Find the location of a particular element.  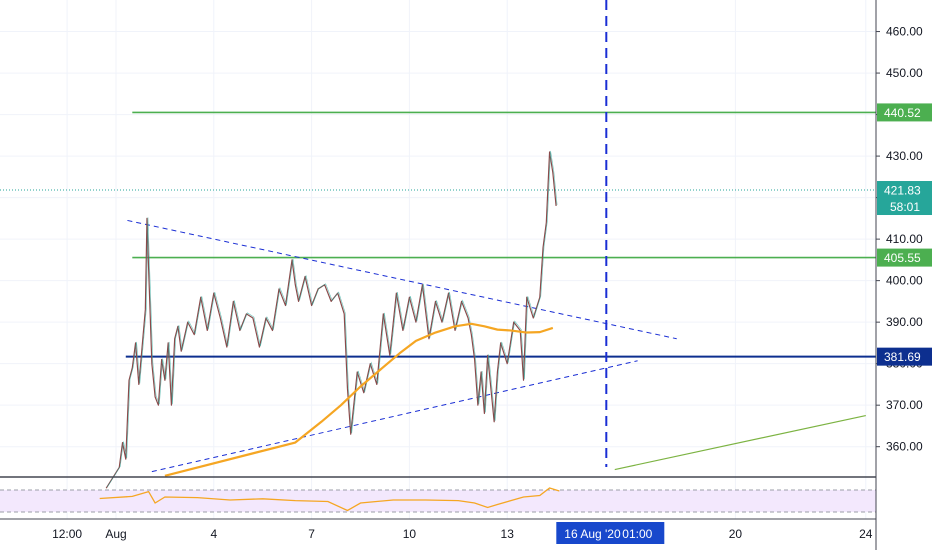

x-tick-label: 7 is located at coordinates (311, 534).